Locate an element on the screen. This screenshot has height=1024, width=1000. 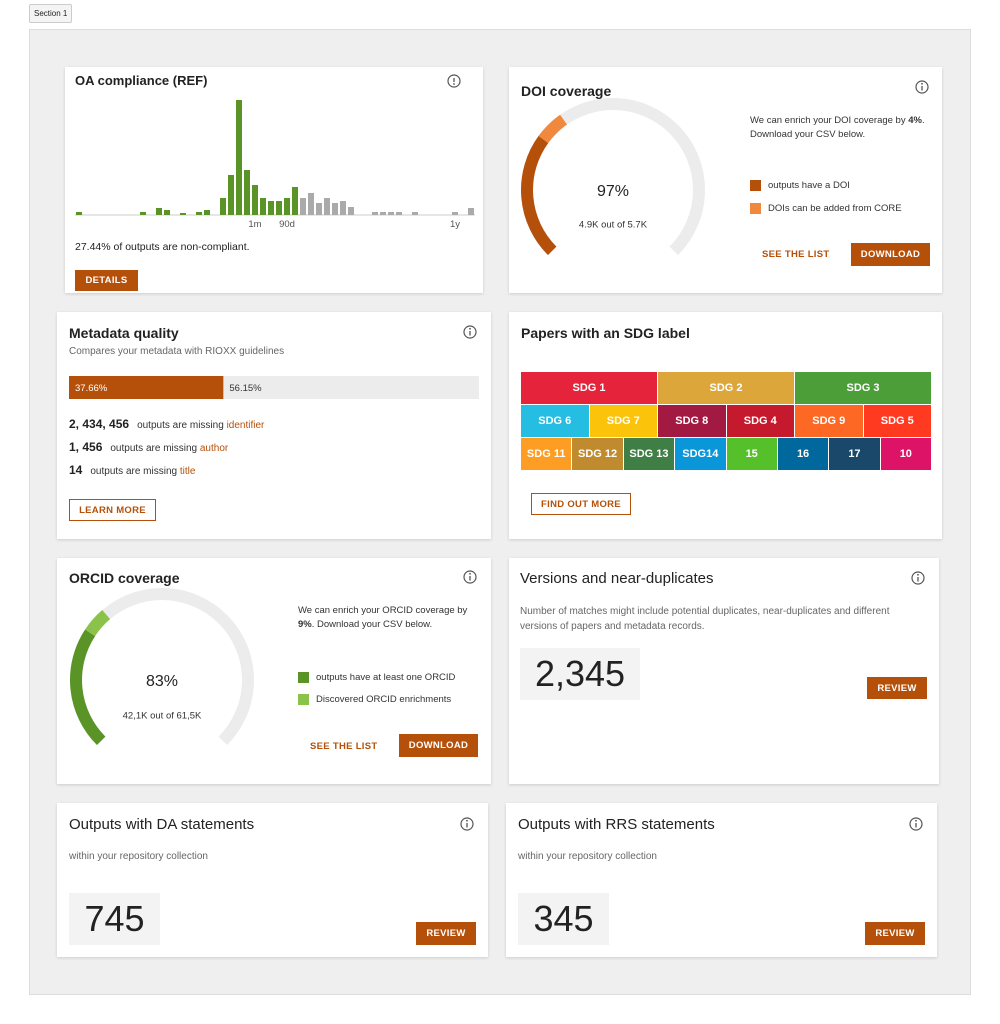
sdg-cell: SDG 4 is located at coordinates (760, 421).